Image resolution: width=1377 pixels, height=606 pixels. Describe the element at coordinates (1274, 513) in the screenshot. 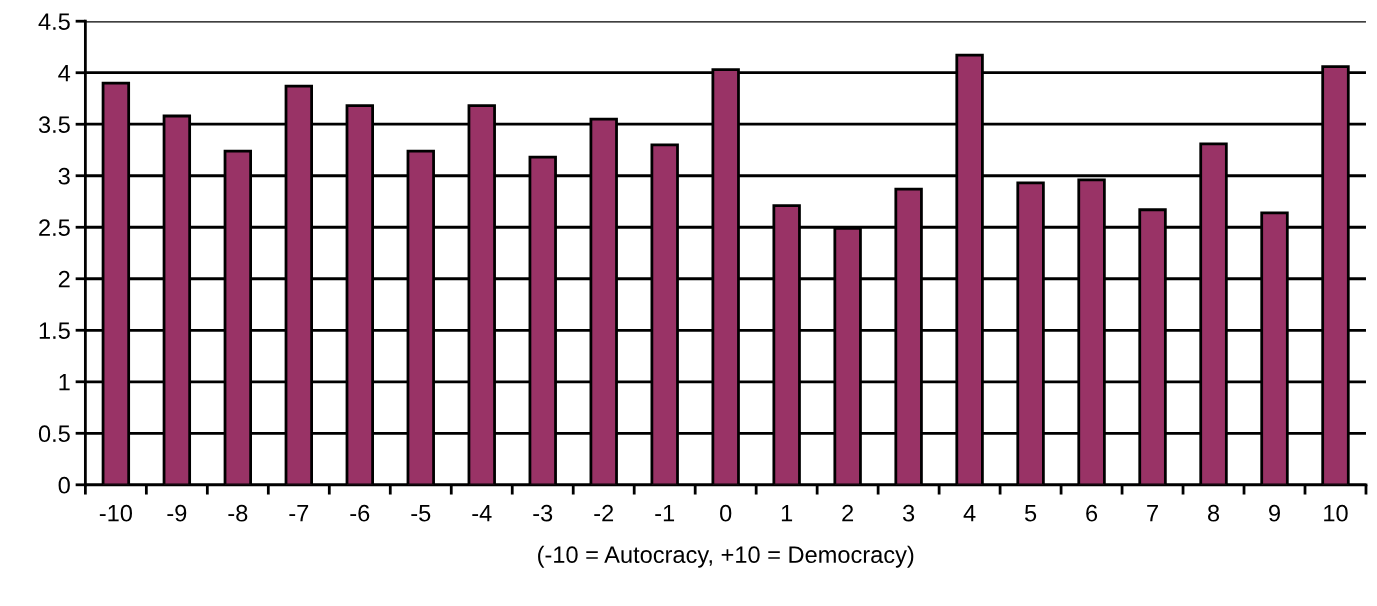

I see `x-tick-label: 9` at that location.